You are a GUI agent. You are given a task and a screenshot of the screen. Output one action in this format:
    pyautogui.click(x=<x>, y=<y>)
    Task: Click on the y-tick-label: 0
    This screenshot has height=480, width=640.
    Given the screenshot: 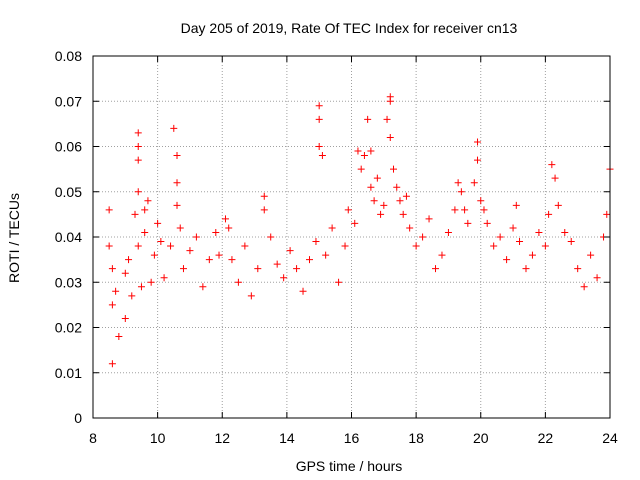 What is the action you would take?
    pyautogui.click(x=78, y=418)
    